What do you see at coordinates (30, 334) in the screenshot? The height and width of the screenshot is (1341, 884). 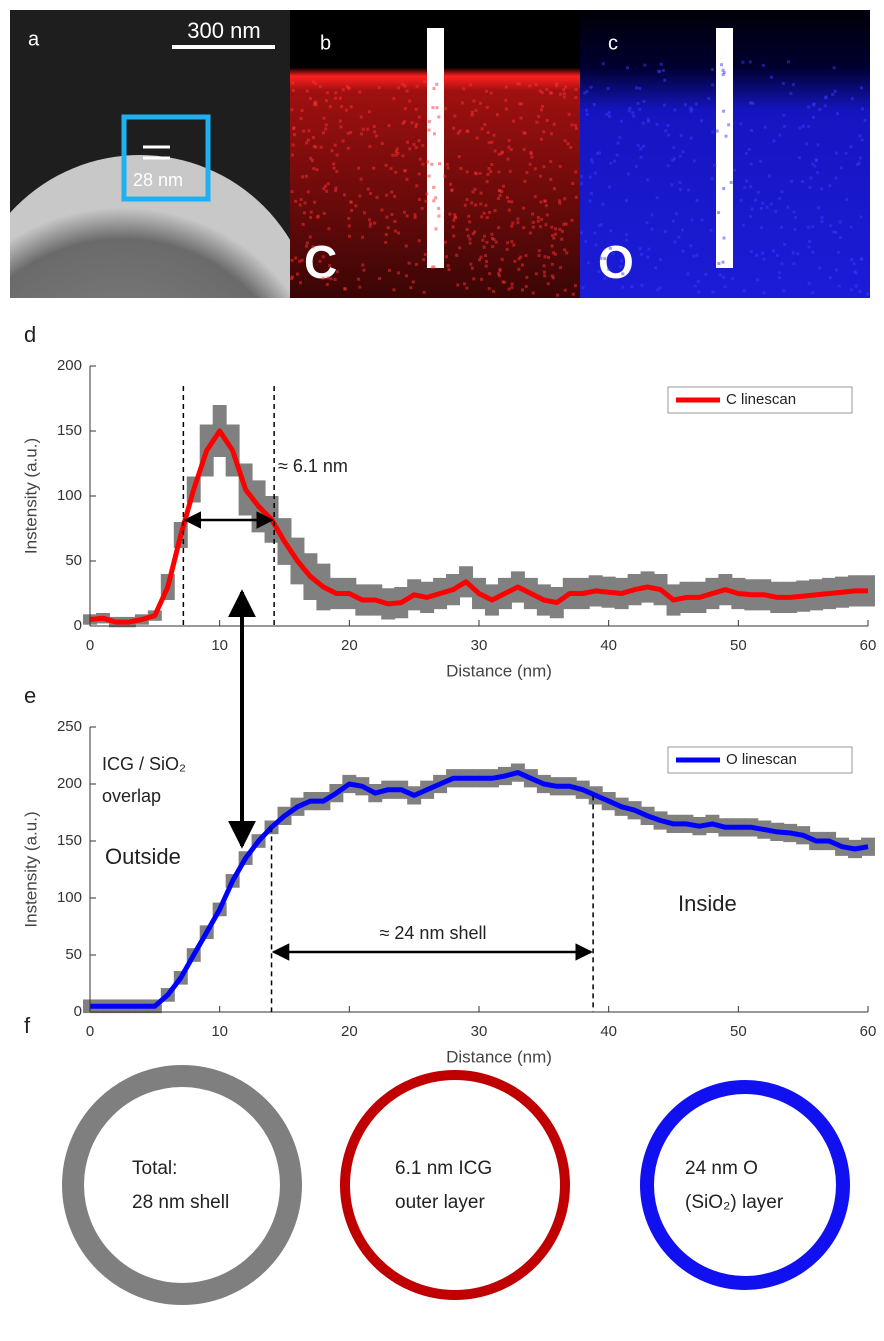 I see `panel-label: d` at bounding box center [30, 334].